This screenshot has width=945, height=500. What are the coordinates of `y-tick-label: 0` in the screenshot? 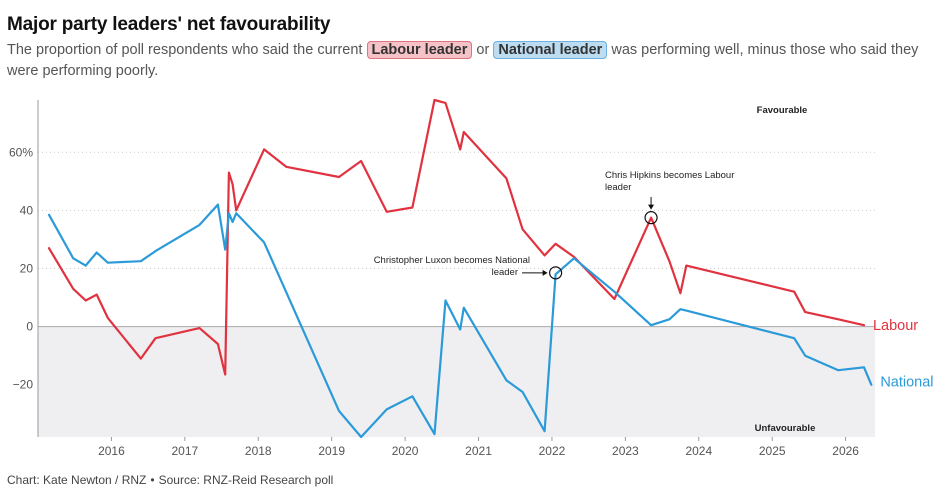 It's located at (29, 327).